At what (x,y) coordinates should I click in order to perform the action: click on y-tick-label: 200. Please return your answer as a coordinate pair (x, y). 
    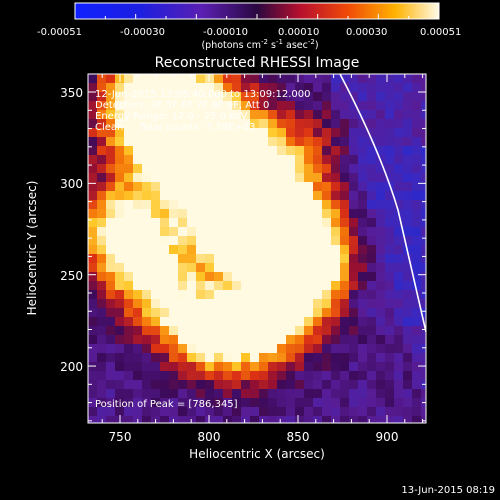
    Looking at the image, I should click on (71, 367).